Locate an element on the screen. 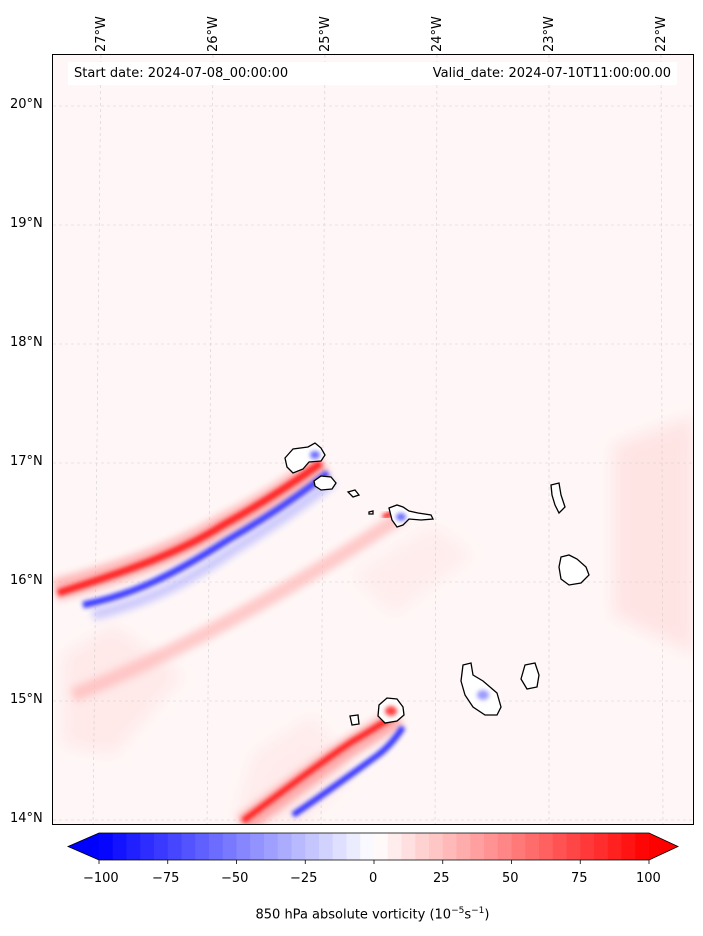 This screenshot has width=703, height=936. island-maio is located at coordinates (530, 676).